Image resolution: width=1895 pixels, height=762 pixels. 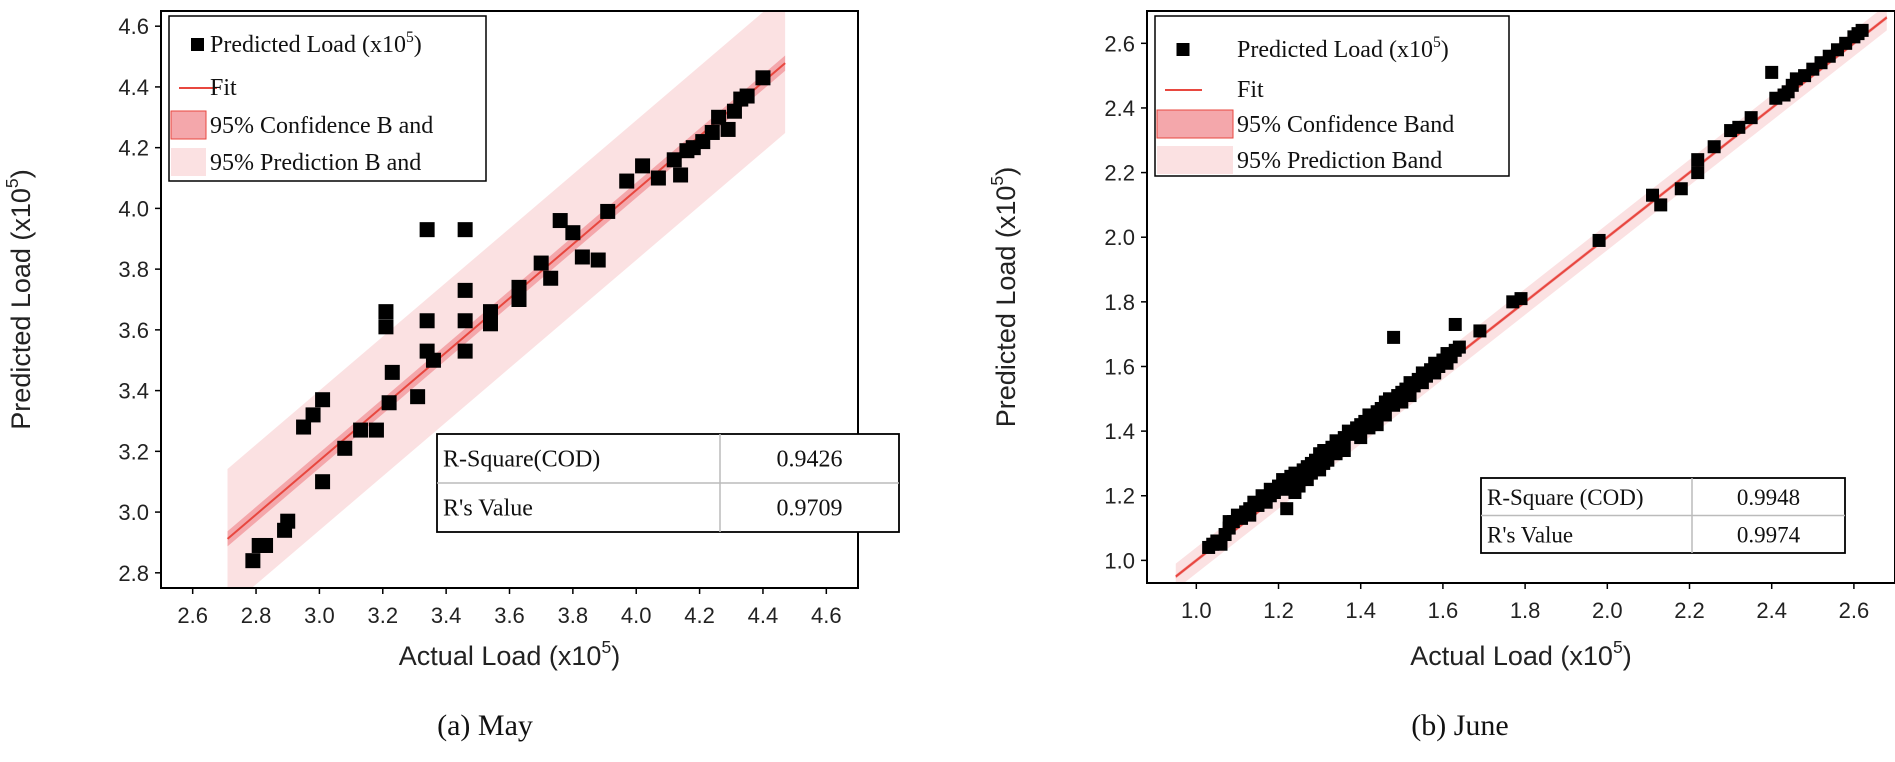 What do you see at coordinates (133, 87) in the screenshot?
I see `y-tick-label: 4.4` at bounding box center [133, 87].